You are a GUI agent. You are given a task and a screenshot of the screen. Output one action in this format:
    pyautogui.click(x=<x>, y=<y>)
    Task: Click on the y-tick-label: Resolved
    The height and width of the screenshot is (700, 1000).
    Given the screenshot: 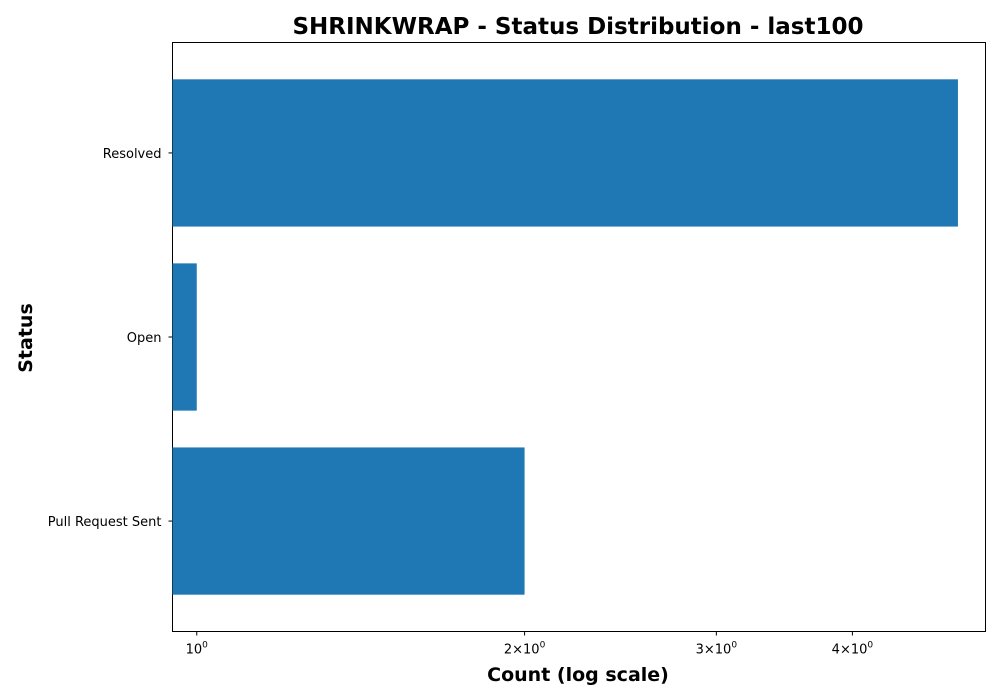 What is the action you would take?
    pyautogui.click(x=132, y=154)
    